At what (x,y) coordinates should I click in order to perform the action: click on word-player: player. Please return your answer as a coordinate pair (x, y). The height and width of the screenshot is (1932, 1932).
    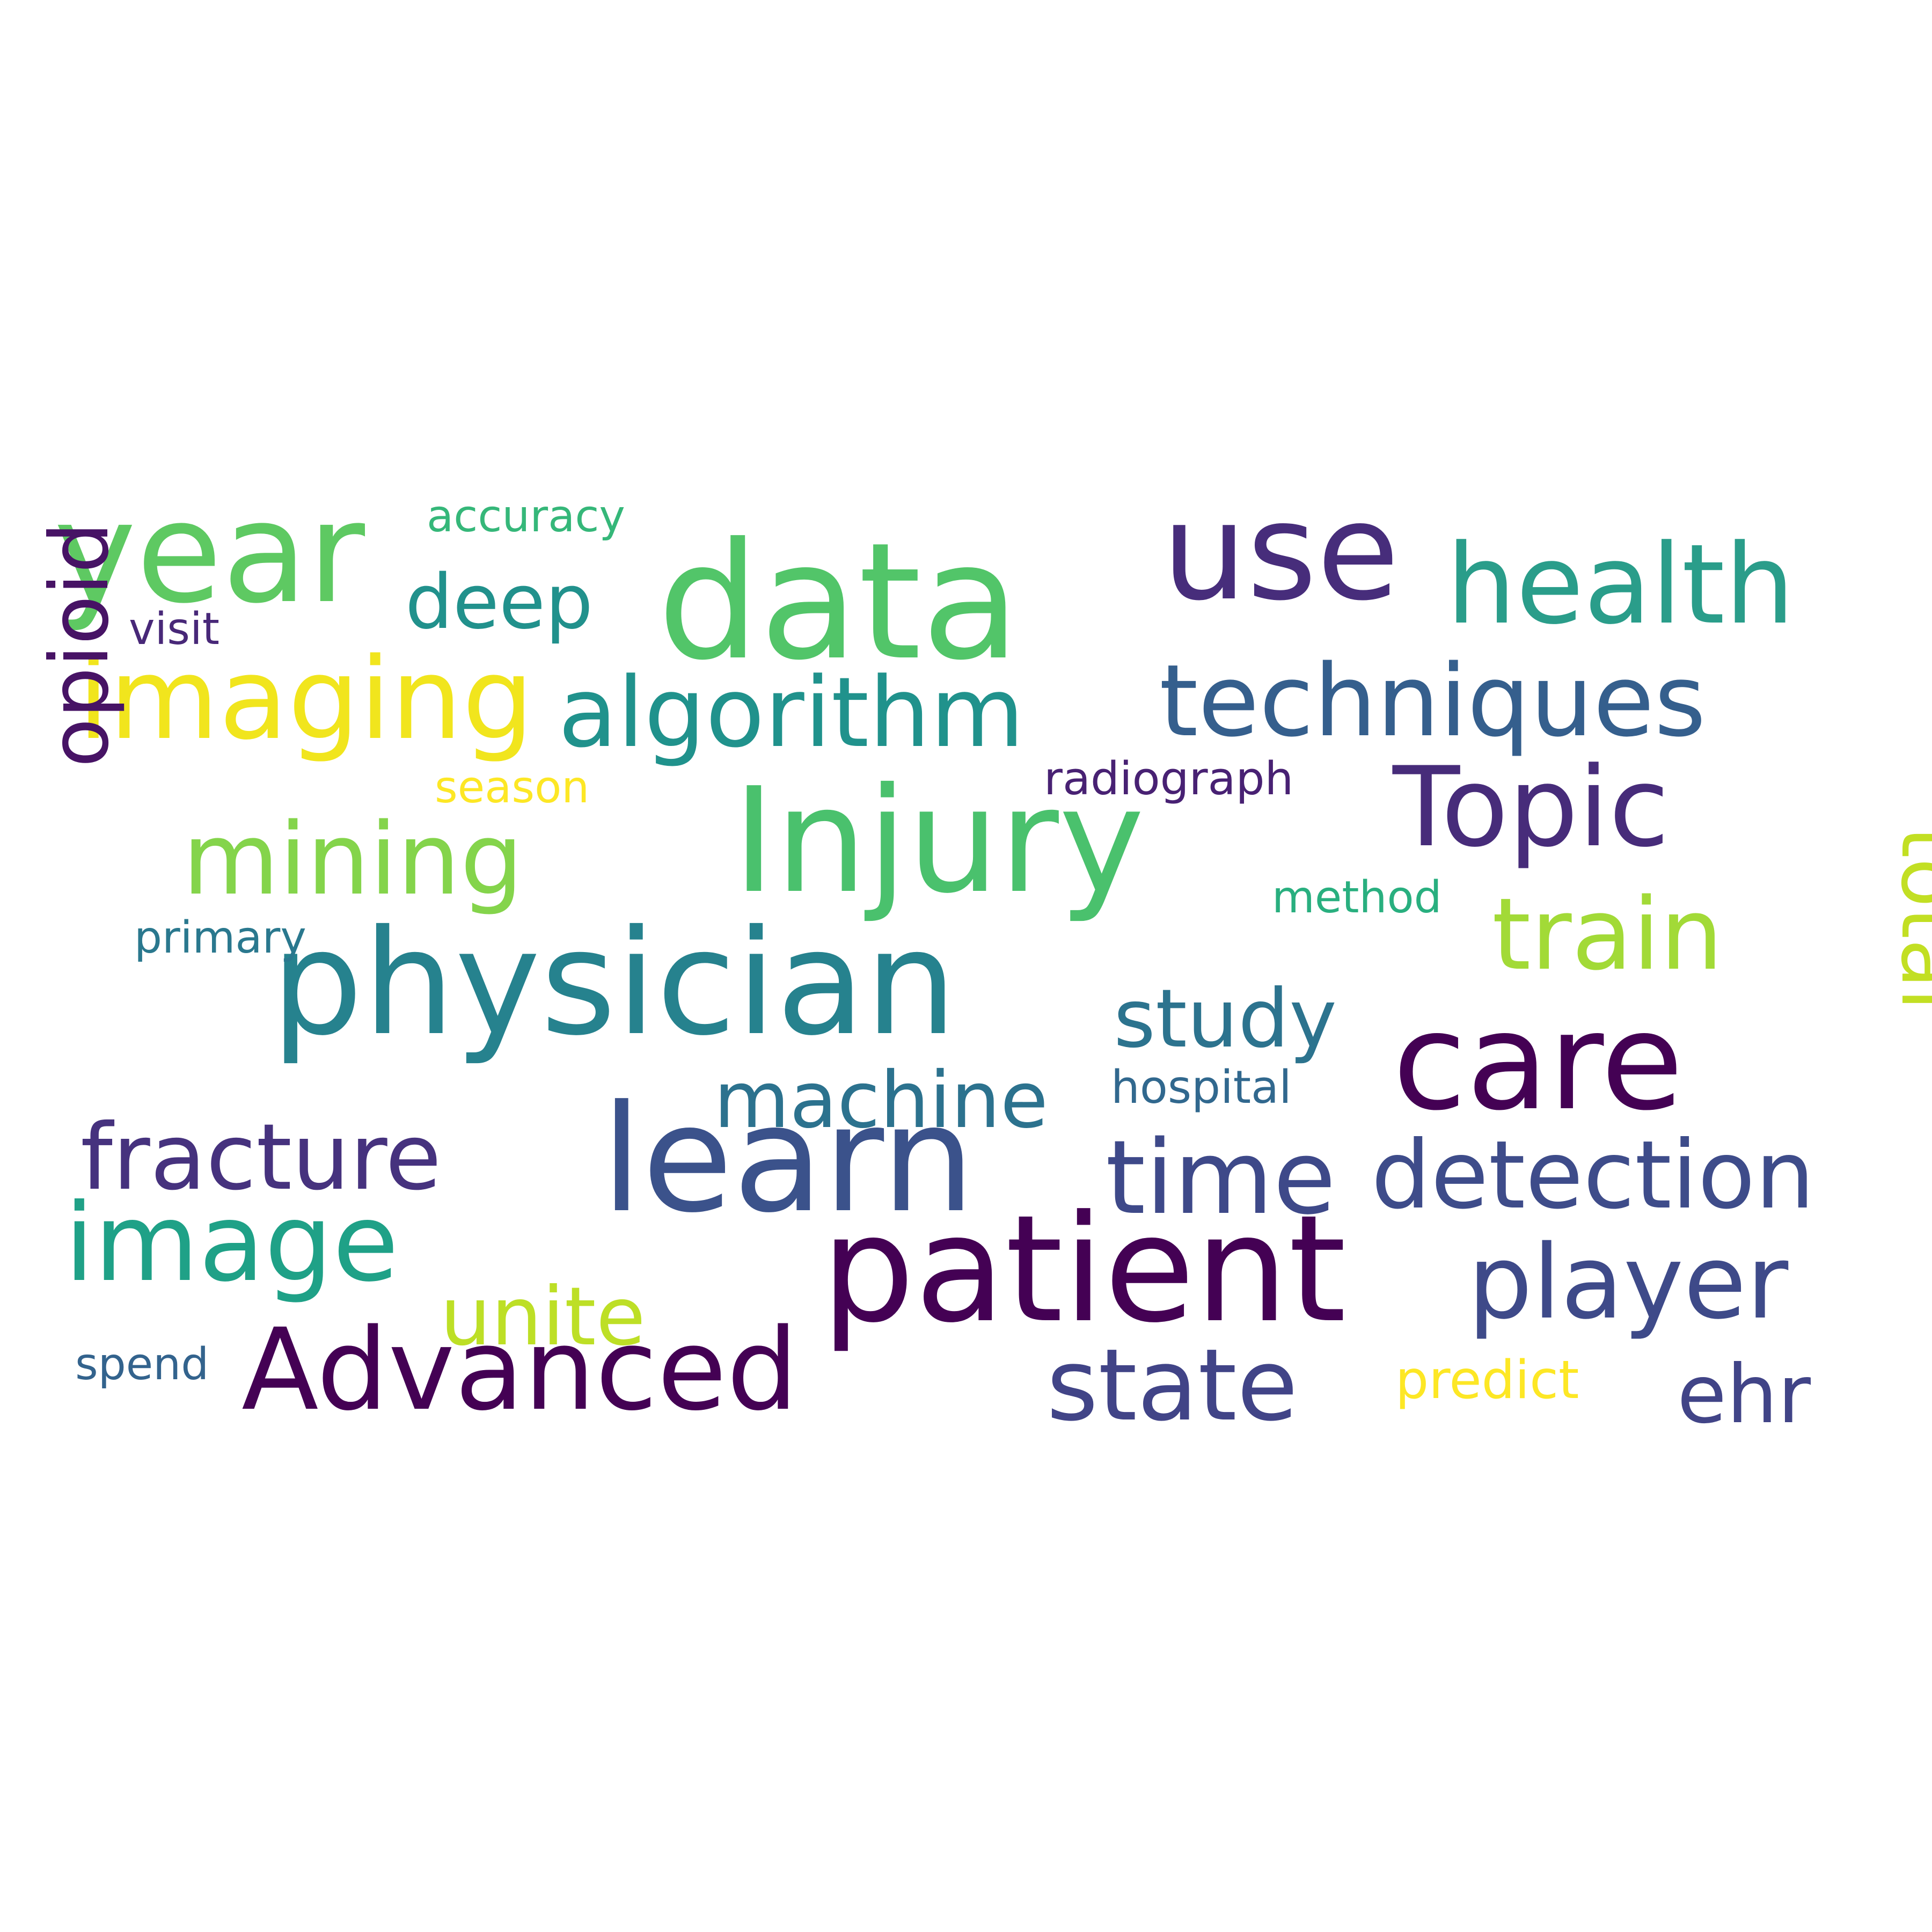
    Looking at the image, I should click on (1628, 1282).